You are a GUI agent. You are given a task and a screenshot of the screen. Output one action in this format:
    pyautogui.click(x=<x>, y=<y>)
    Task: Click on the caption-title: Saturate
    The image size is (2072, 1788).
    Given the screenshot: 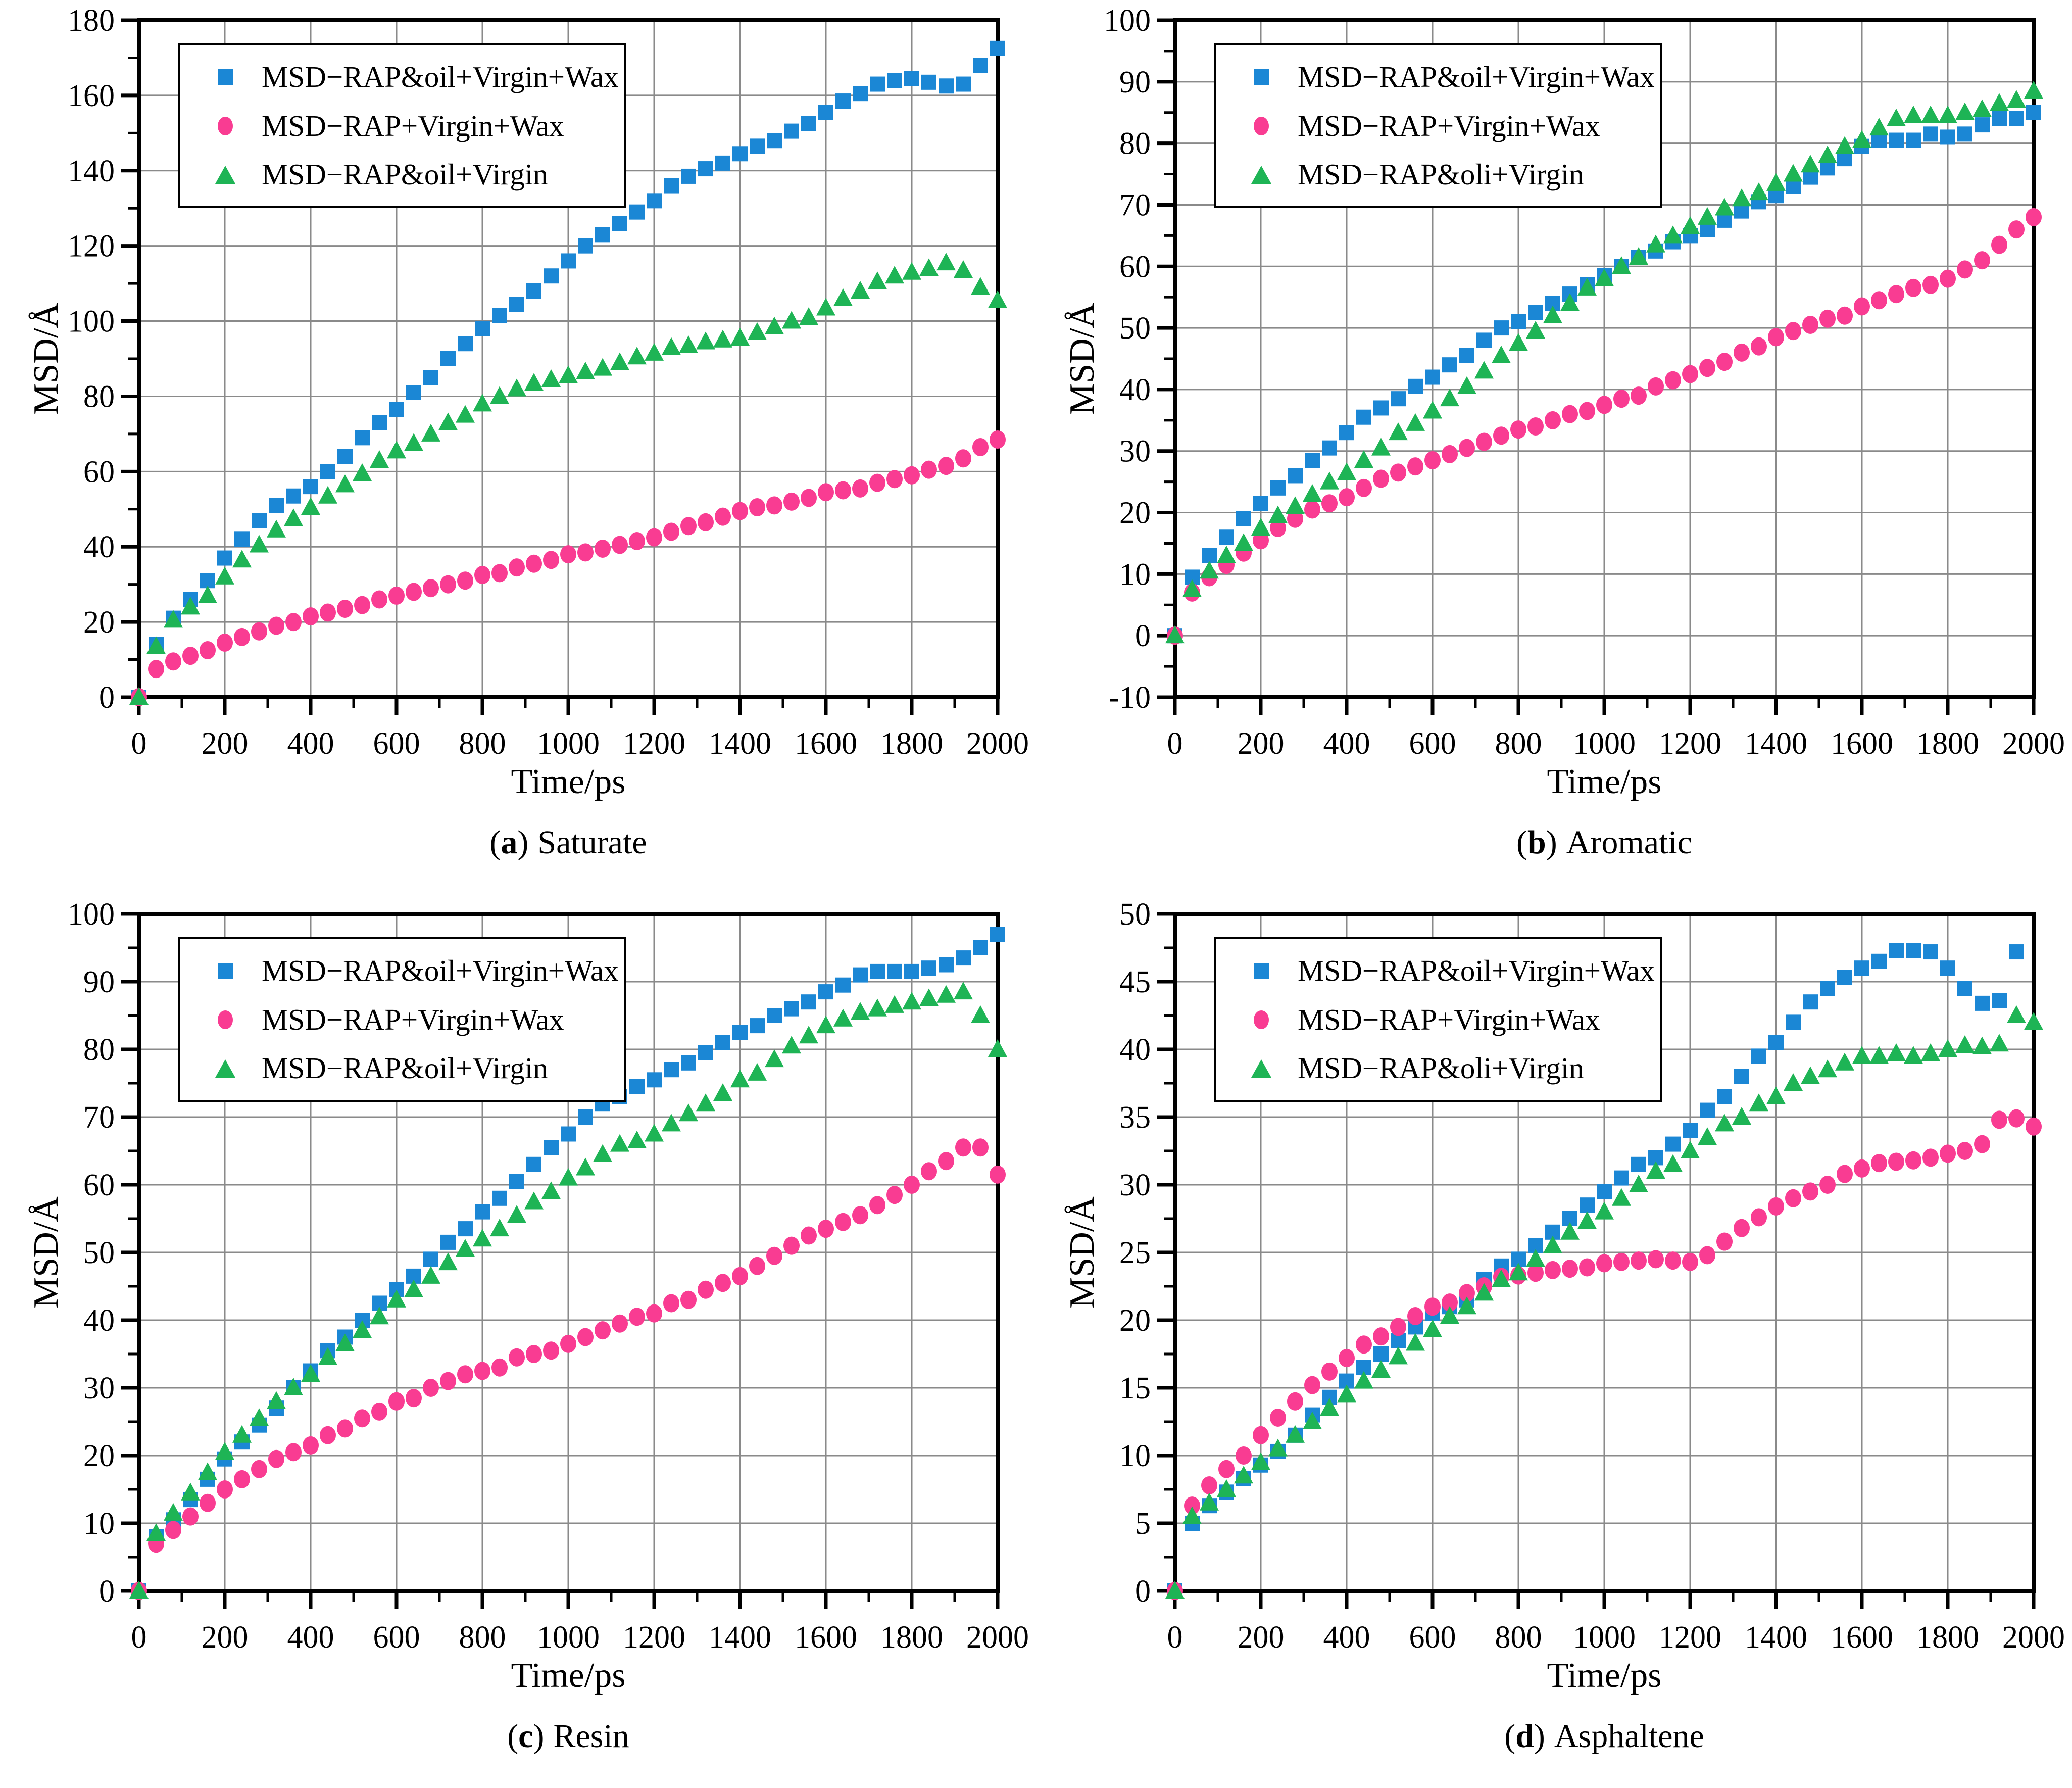 What is the action you would take?
    pyautogui.click(x=592, y=842)
    